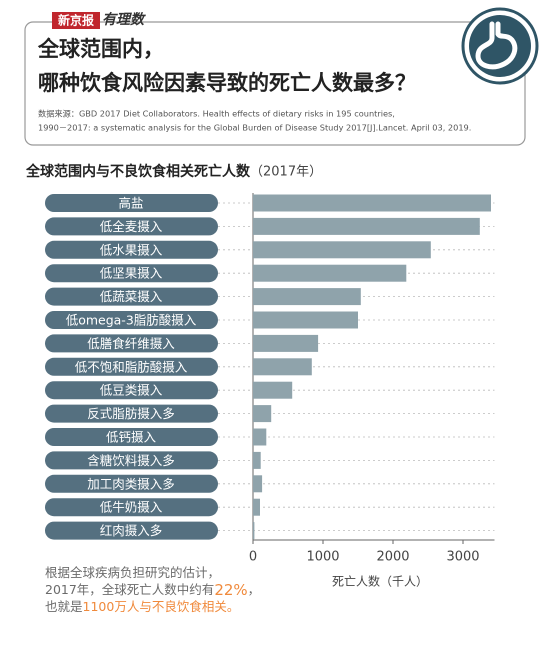 The width and height of the screenshot is (550, 655). I want to click on chart-title: 全球范围内与不良饮食相关死亡人数, so click(138, 171).